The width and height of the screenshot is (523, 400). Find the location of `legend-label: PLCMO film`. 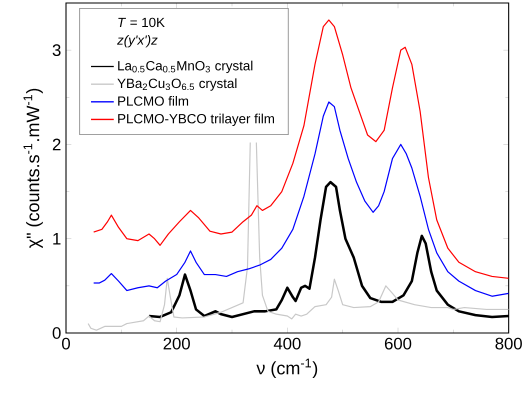

legend-label: PLCMO film is located at coordinates (153, 101).